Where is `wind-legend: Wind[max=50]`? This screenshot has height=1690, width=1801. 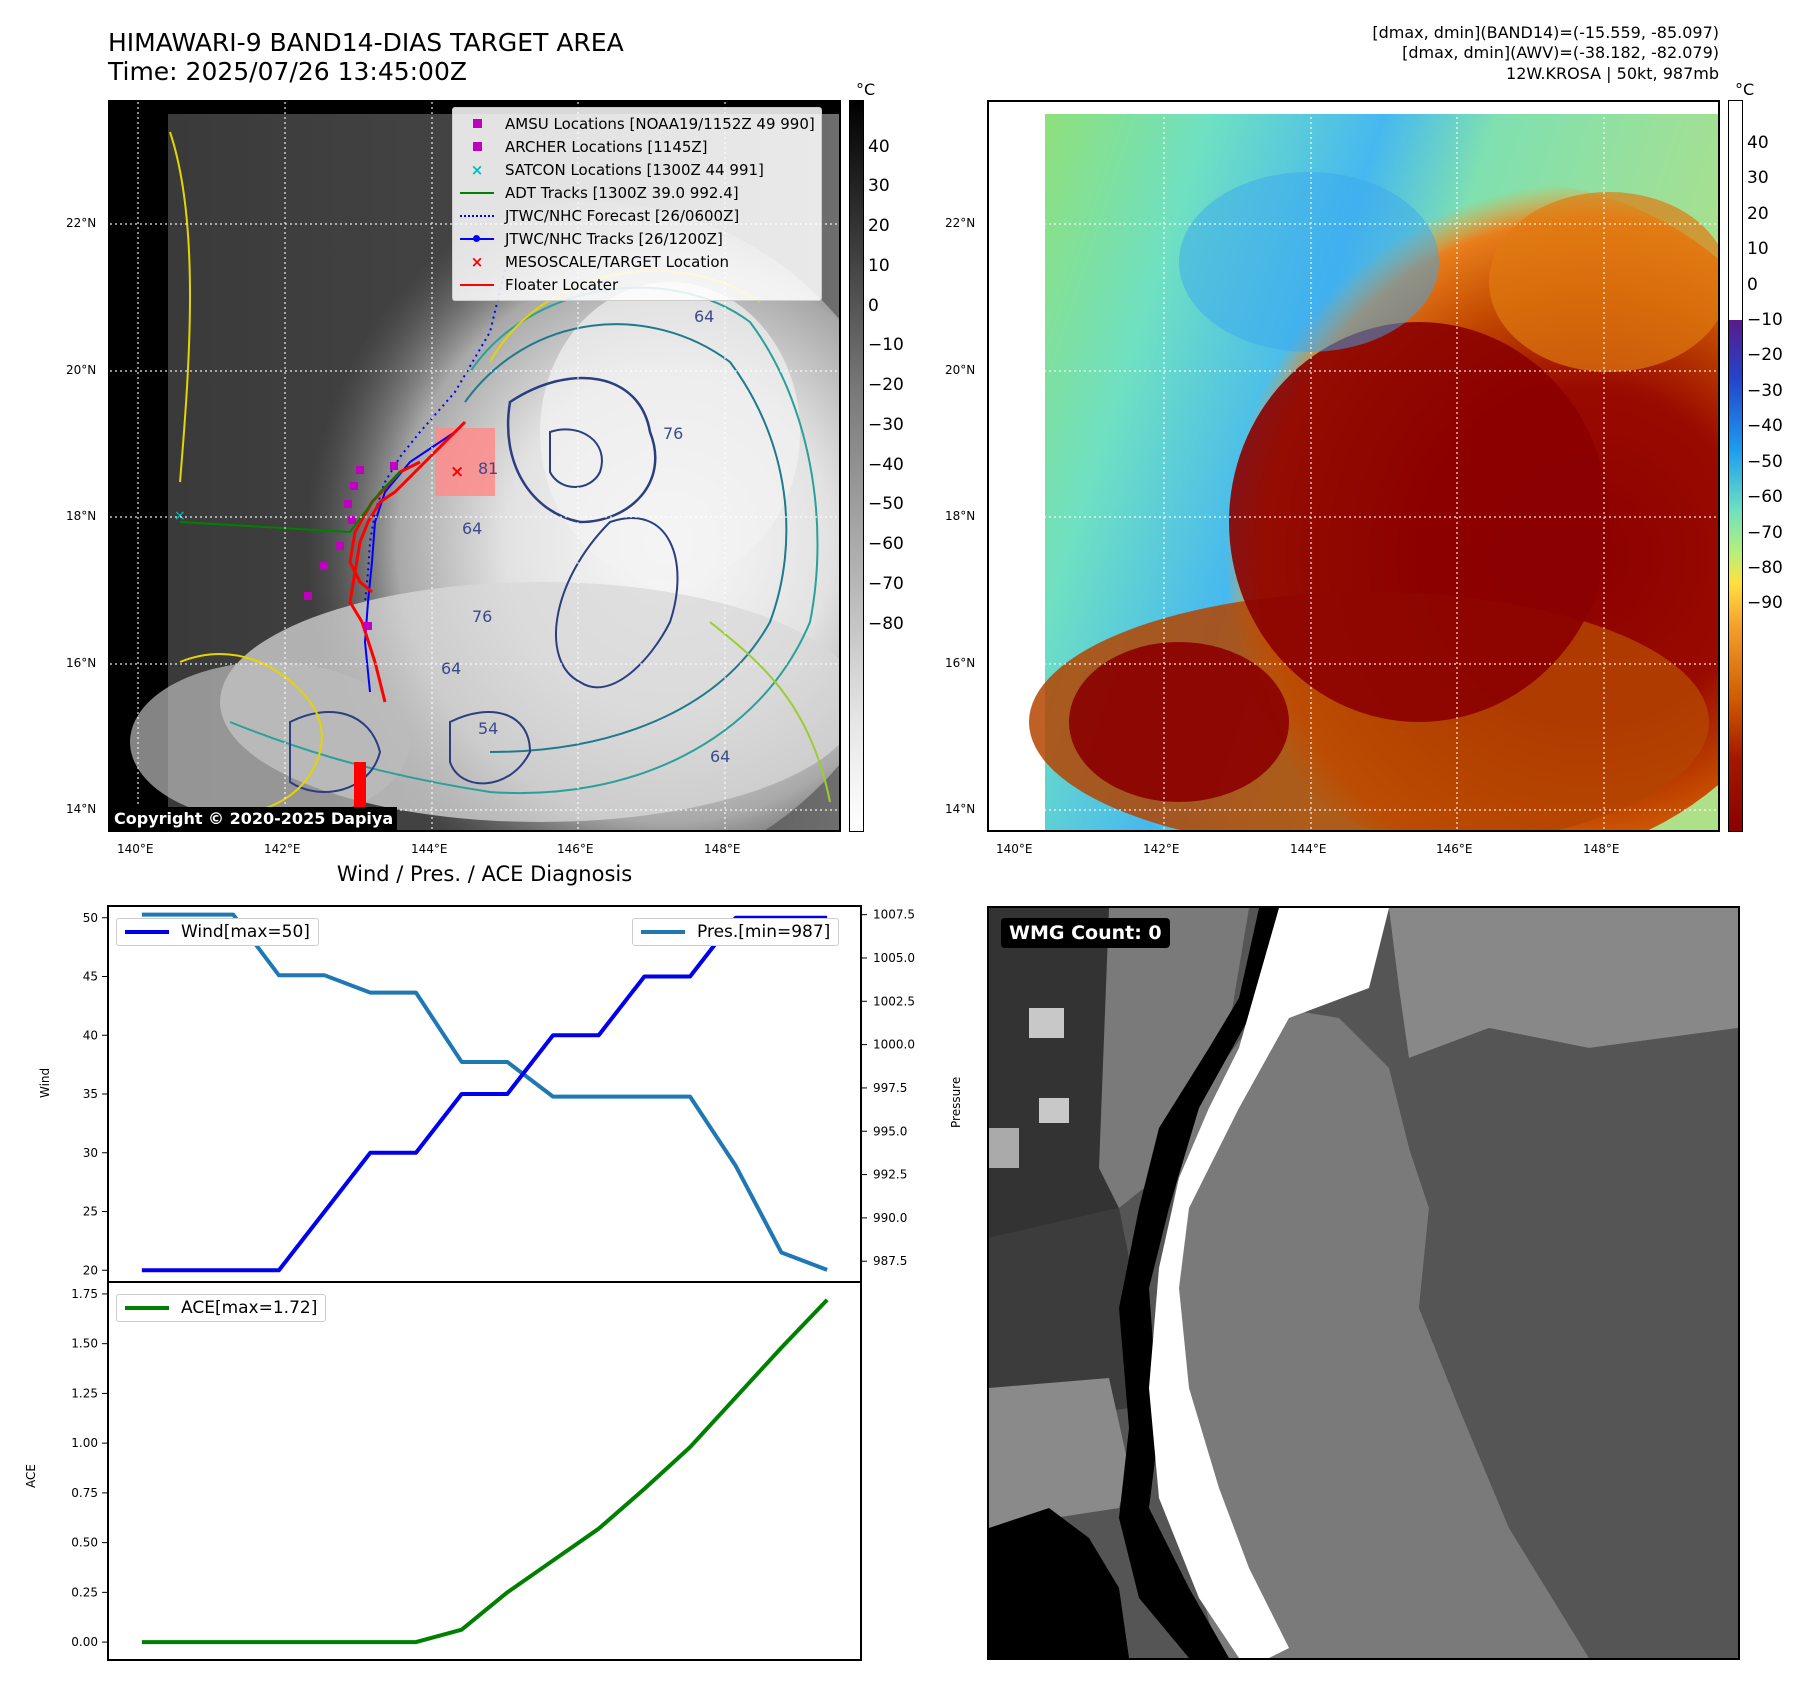
wind-legend: Wind[max=50] is located at coordinates (217, 932).